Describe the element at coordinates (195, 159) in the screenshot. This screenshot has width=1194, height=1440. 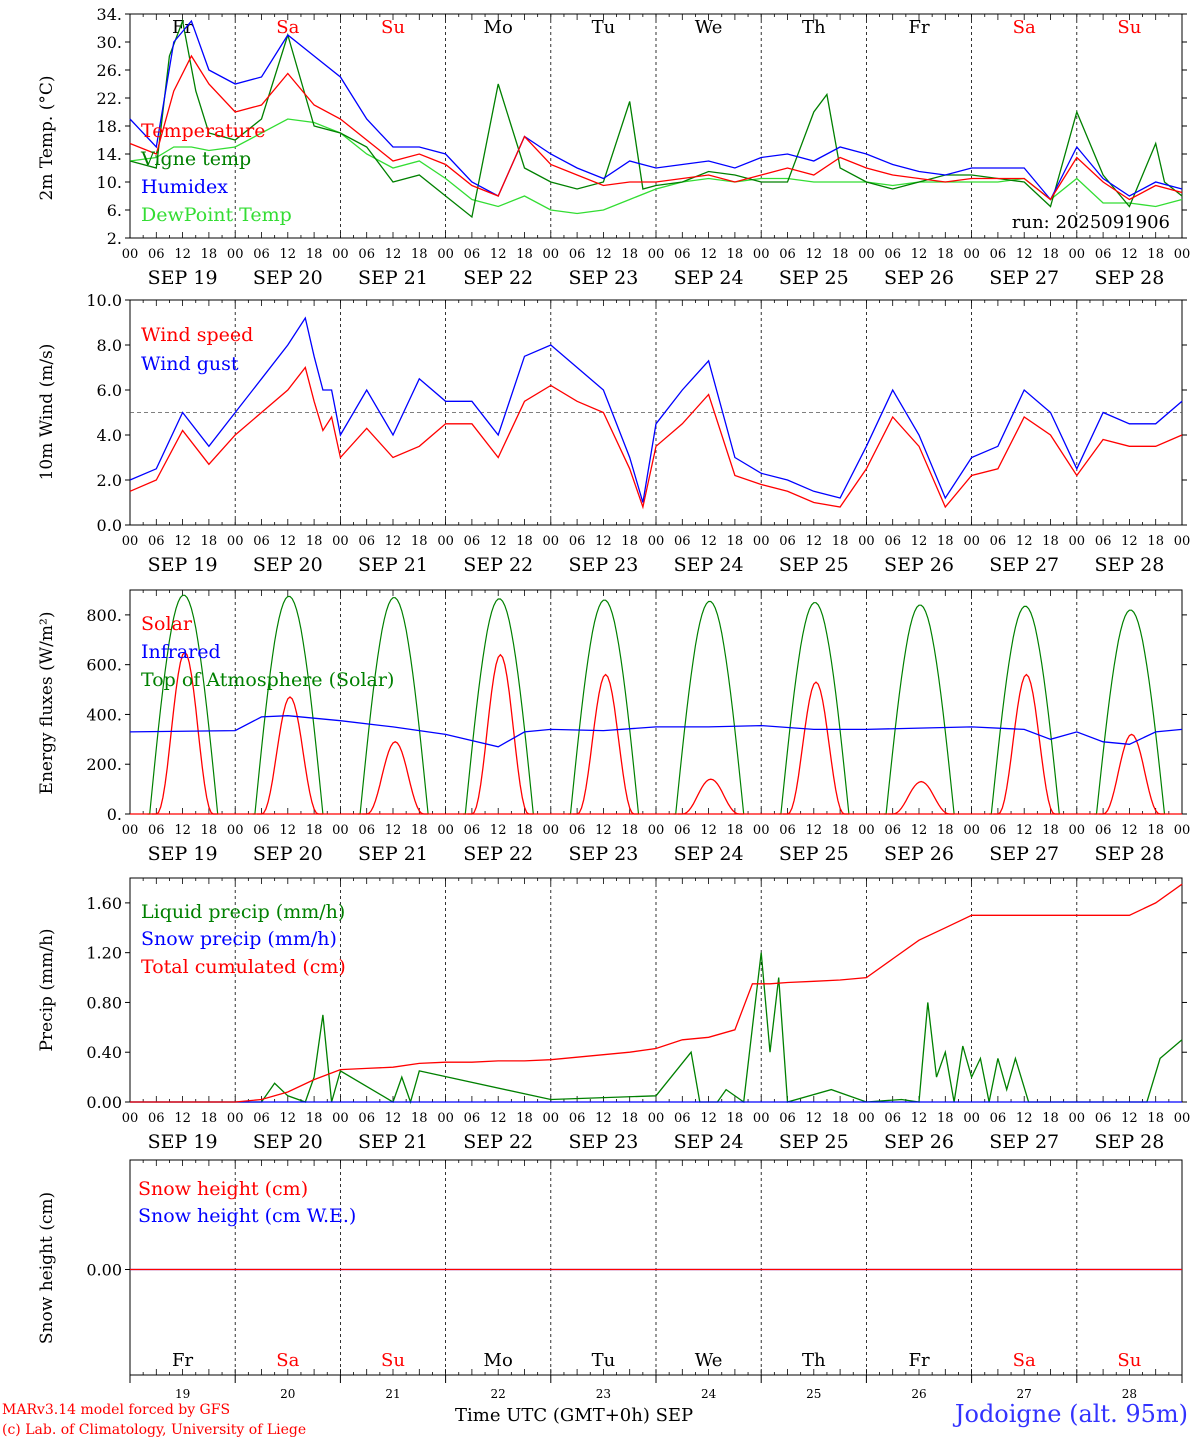
I see `legend-entry: Vigne temp` at that location.